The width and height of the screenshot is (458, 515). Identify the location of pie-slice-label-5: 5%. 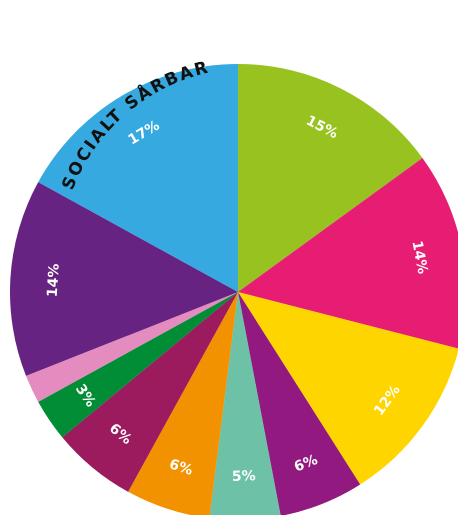
(244, 476).